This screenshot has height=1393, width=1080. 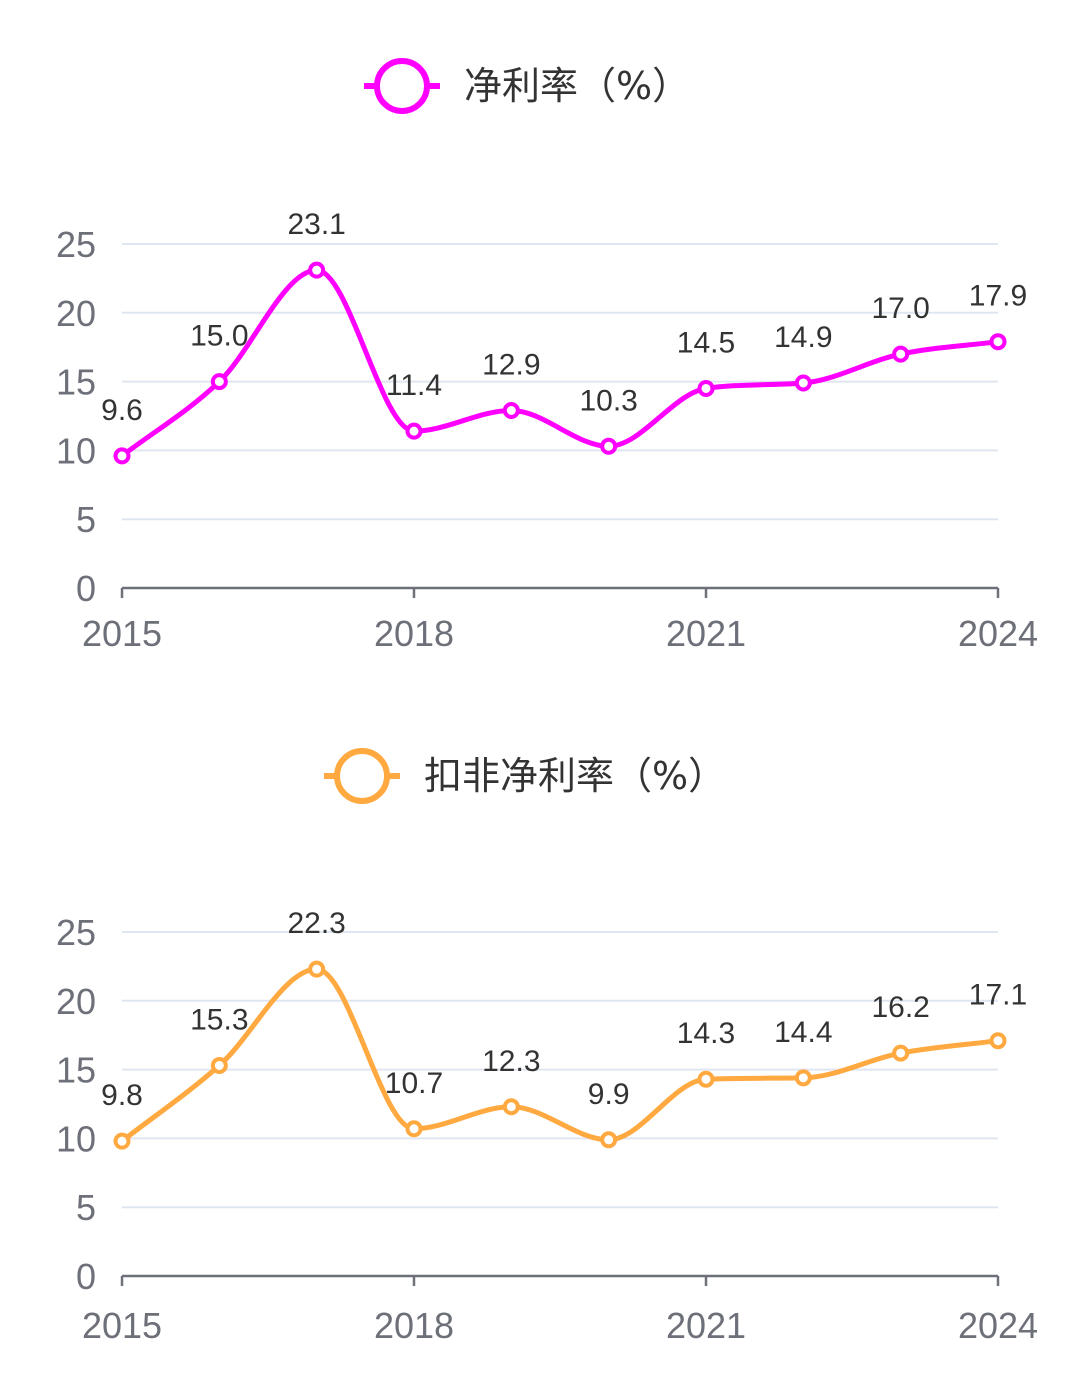 I want to click on data-label: 12.3, so click(x=511, y=1061).